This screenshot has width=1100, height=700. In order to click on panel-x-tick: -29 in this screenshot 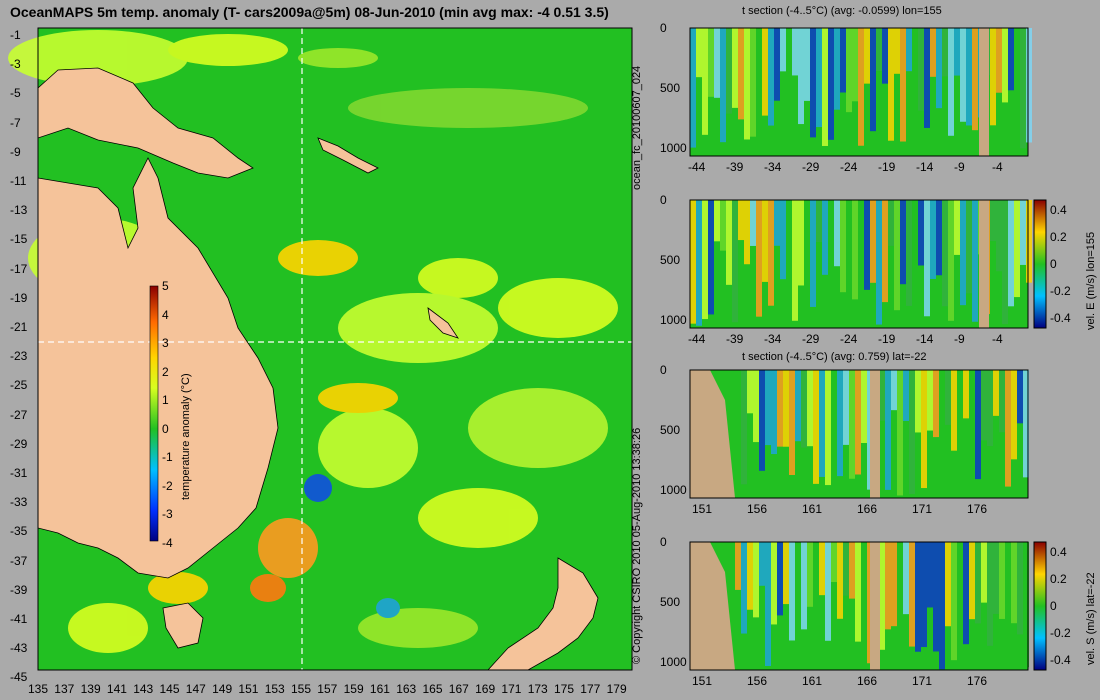, I will do `click(811, 167)`.